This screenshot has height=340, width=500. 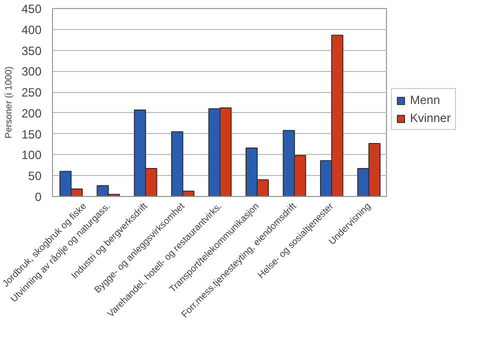 I want to click on y-tick-label: 200, so click(x=31, y=113).